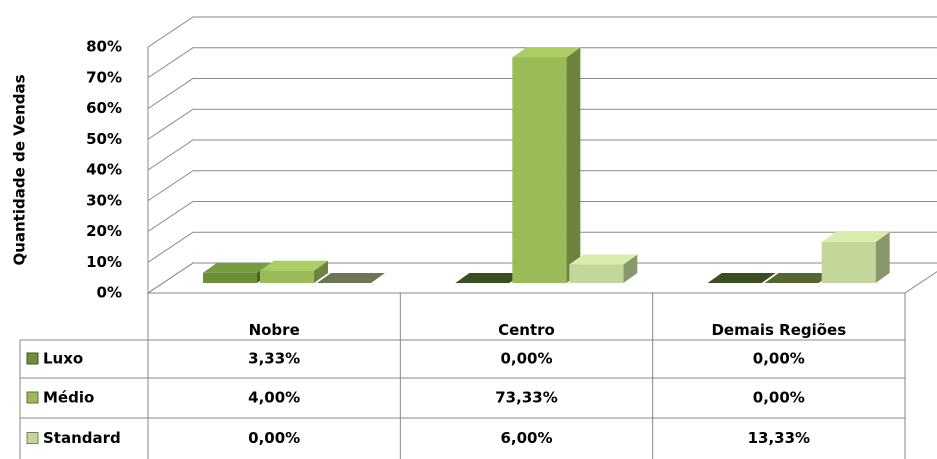  I want to click on column-header: Nobre, so click(274, 330).